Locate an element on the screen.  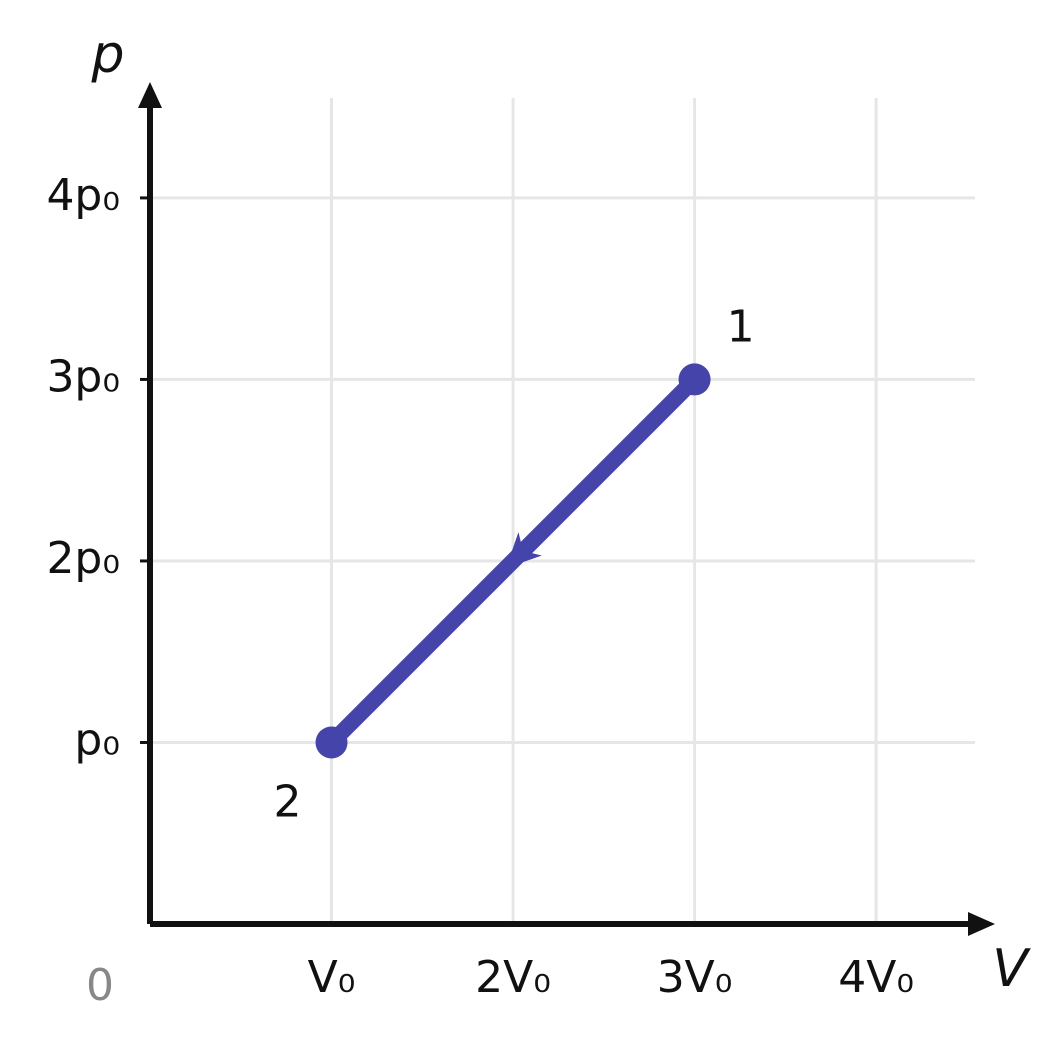
x-tick-label: V₀ is located at coordinates (332, 977).